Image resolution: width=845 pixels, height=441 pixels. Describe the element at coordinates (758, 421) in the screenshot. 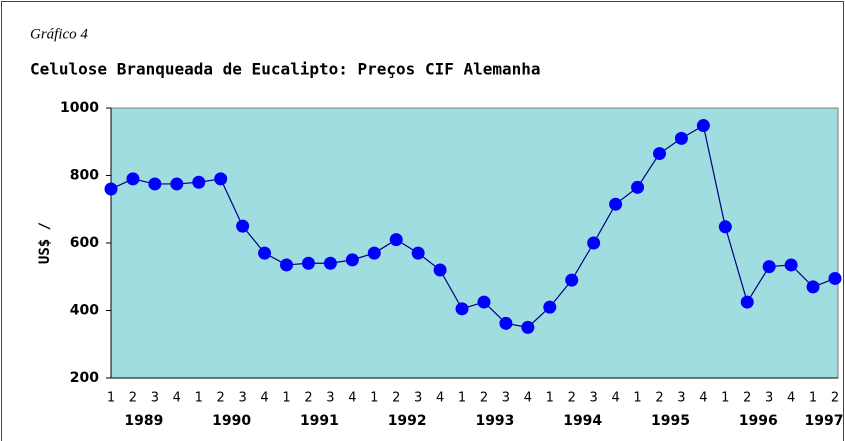

I see `year-label: 1996` at that location.